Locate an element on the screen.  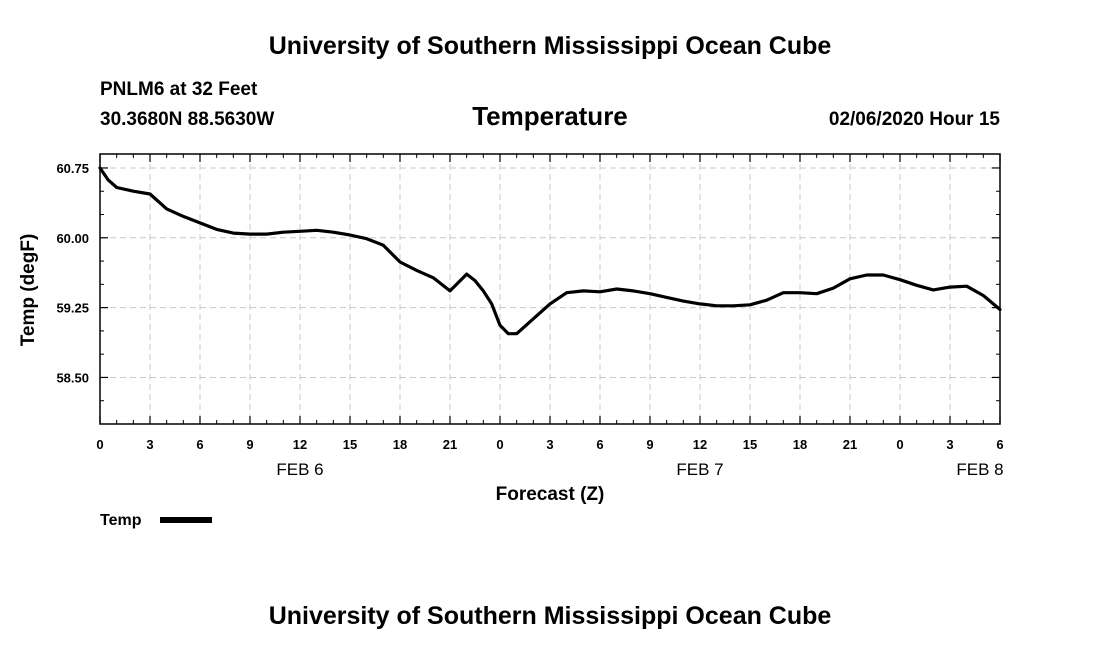
y-tick-label: 59.25 is located at coordinates (72, 308).